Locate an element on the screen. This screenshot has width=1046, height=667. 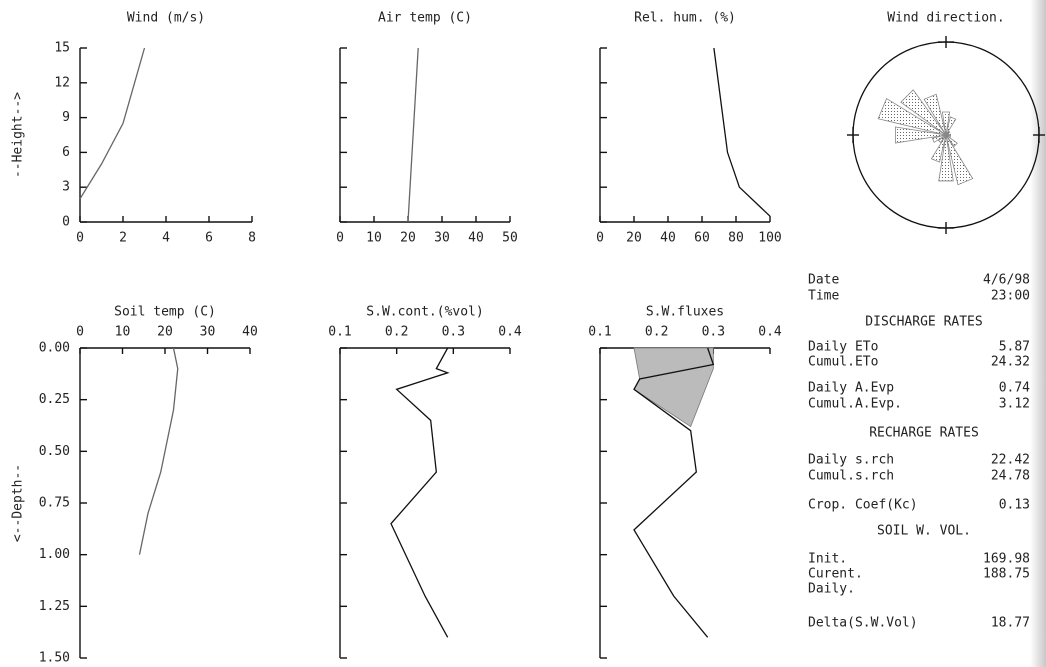
section-heading: SOIL W. VOL. is located at coordinates (924, 531).